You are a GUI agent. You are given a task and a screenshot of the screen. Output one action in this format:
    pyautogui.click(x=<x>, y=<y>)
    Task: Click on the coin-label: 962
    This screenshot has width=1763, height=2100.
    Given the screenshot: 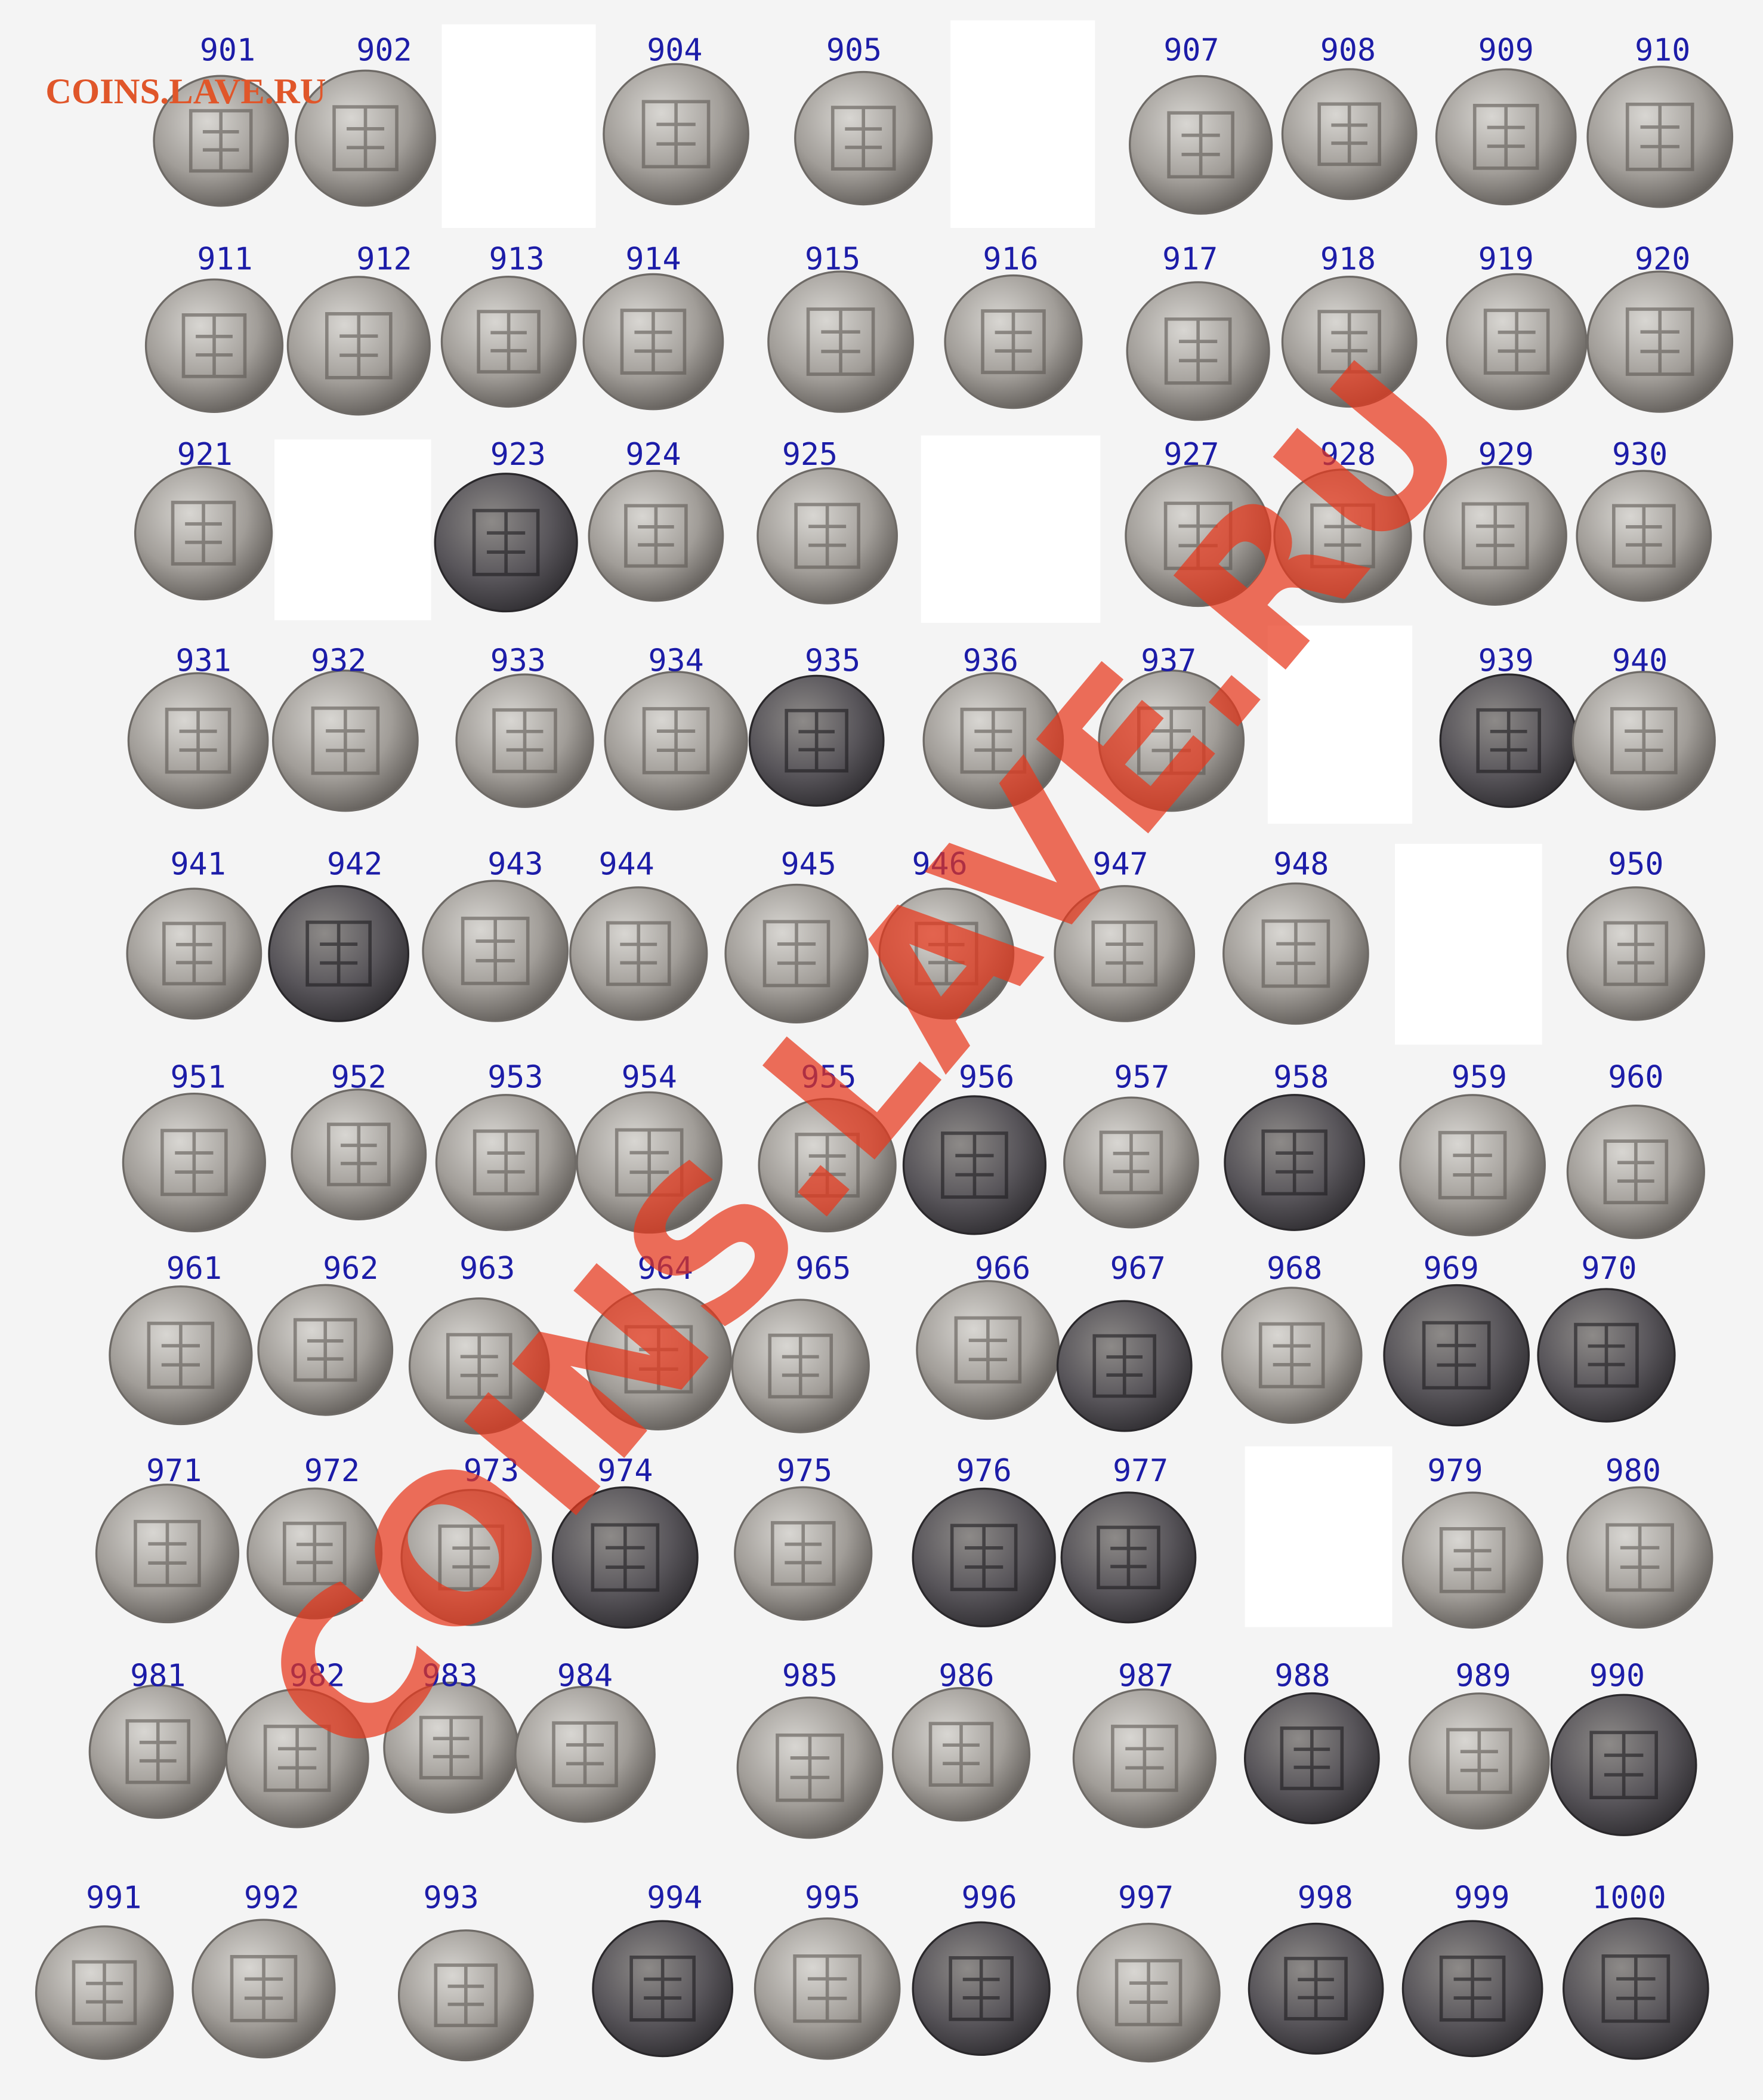 What is the action you would take?
    pyautogui.click(x=351, y=1269)
    